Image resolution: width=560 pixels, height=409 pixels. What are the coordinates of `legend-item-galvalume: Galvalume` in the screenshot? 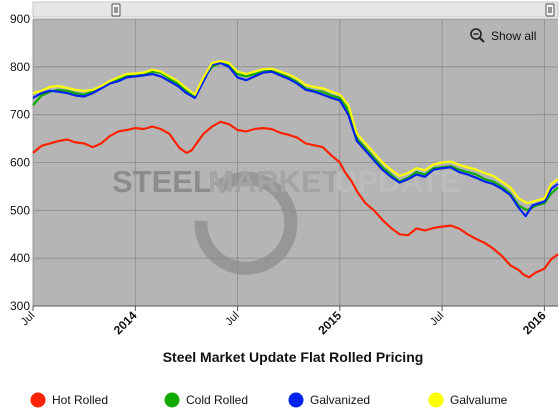 It's located at (468, 400).